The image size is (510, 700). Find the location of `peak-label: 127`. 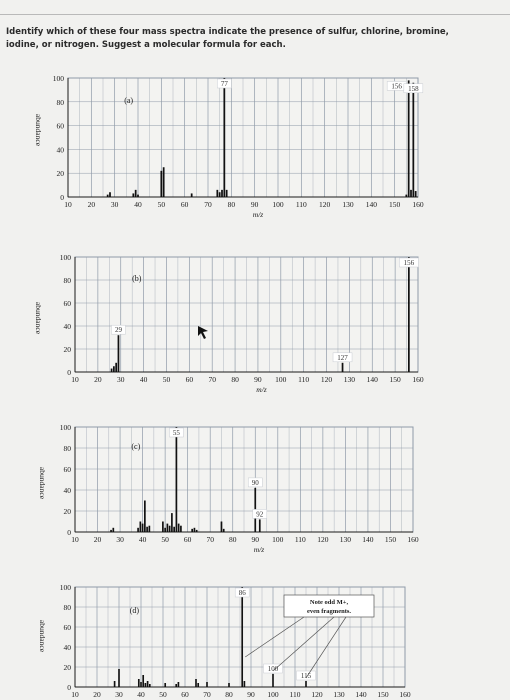

peak-label: 127 is located at coordinates (342, 358).